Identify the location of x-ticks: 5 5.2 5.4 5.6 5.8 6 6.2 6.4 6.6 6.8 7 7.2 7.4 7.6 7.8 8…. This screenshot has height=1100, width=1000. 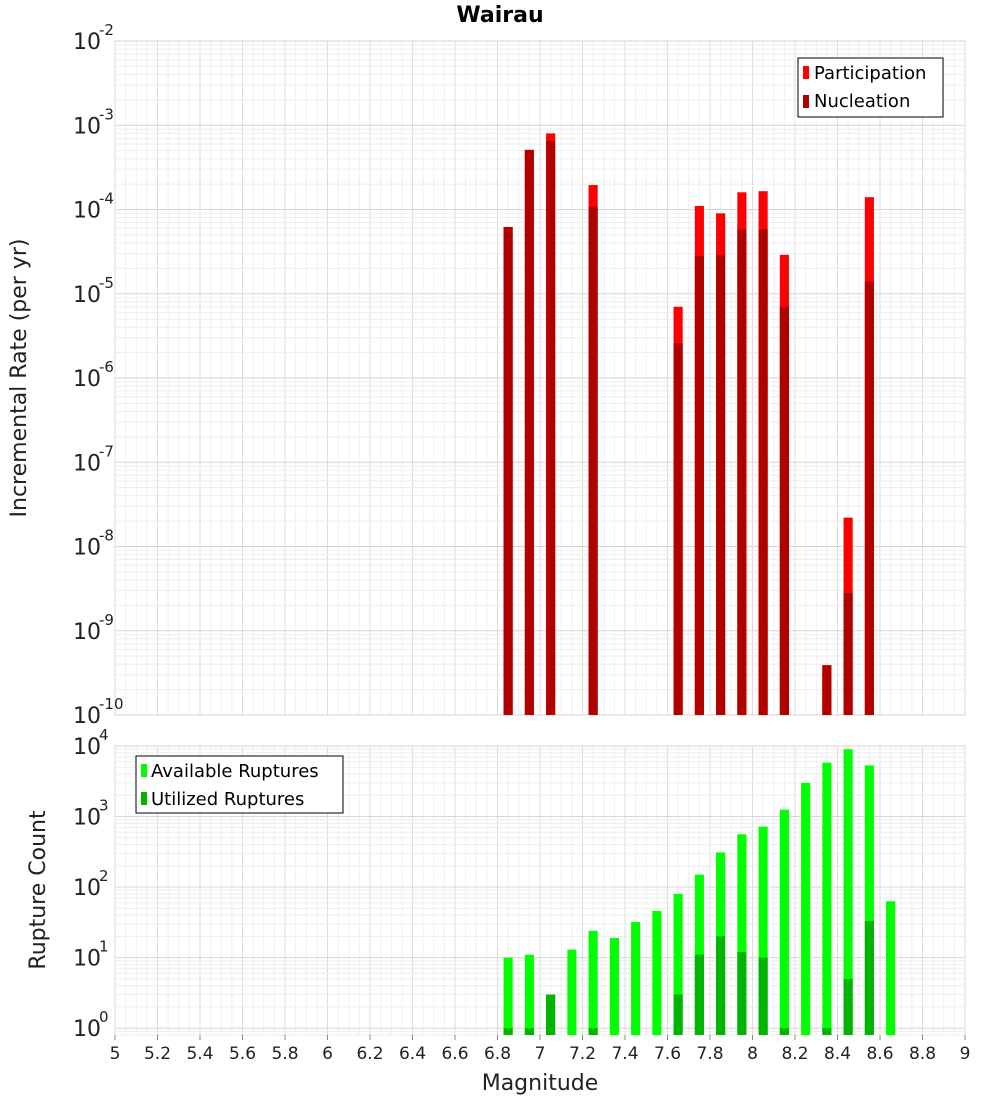
(540, 1049).